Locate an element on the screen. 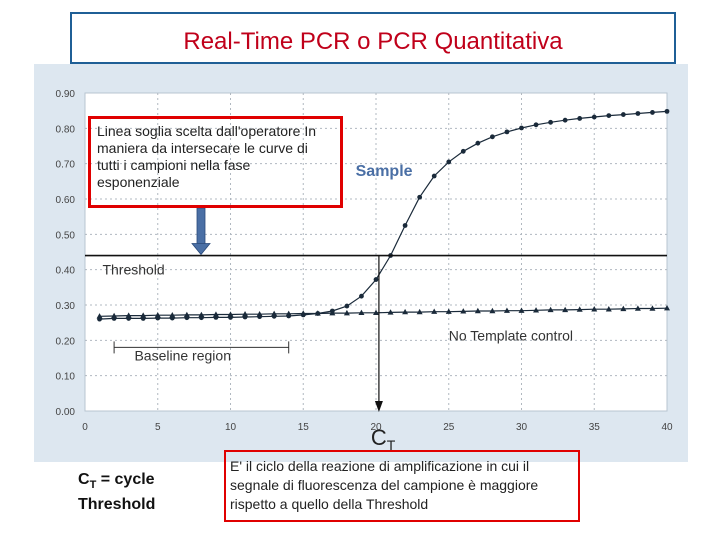 The width and height of the screenshot is (720, 540). ct-arrow-head is located at coordinates (378, 406).